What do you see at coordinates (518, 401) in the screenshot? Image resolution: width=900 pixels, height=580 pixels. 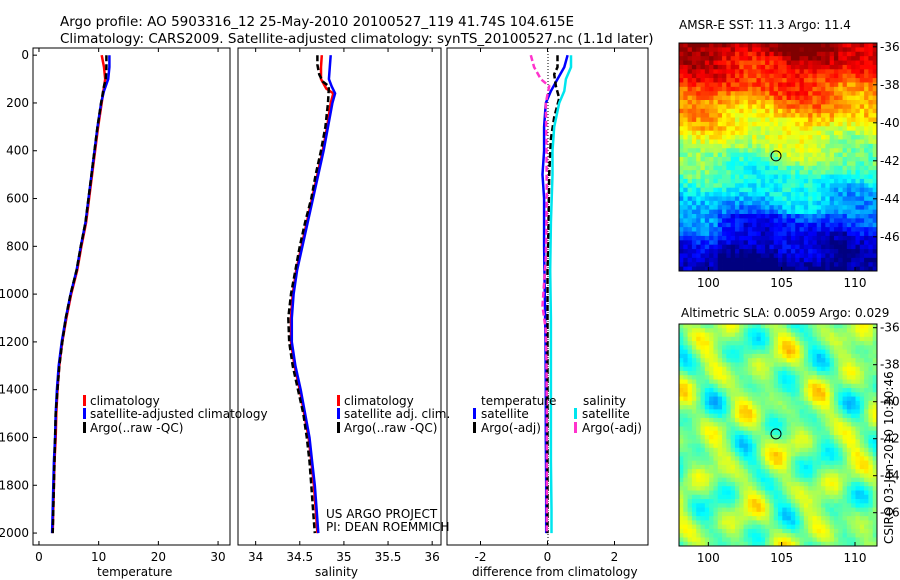 I see `legend-heading-temperature: temperature` at bounding box center [518, 401].